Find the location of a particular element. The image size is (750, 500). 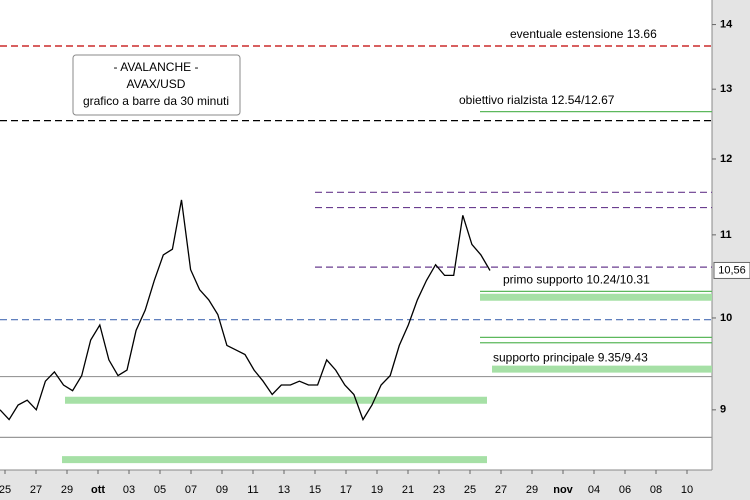

y-tick-label: 12 is located at coordinates (726, 159).